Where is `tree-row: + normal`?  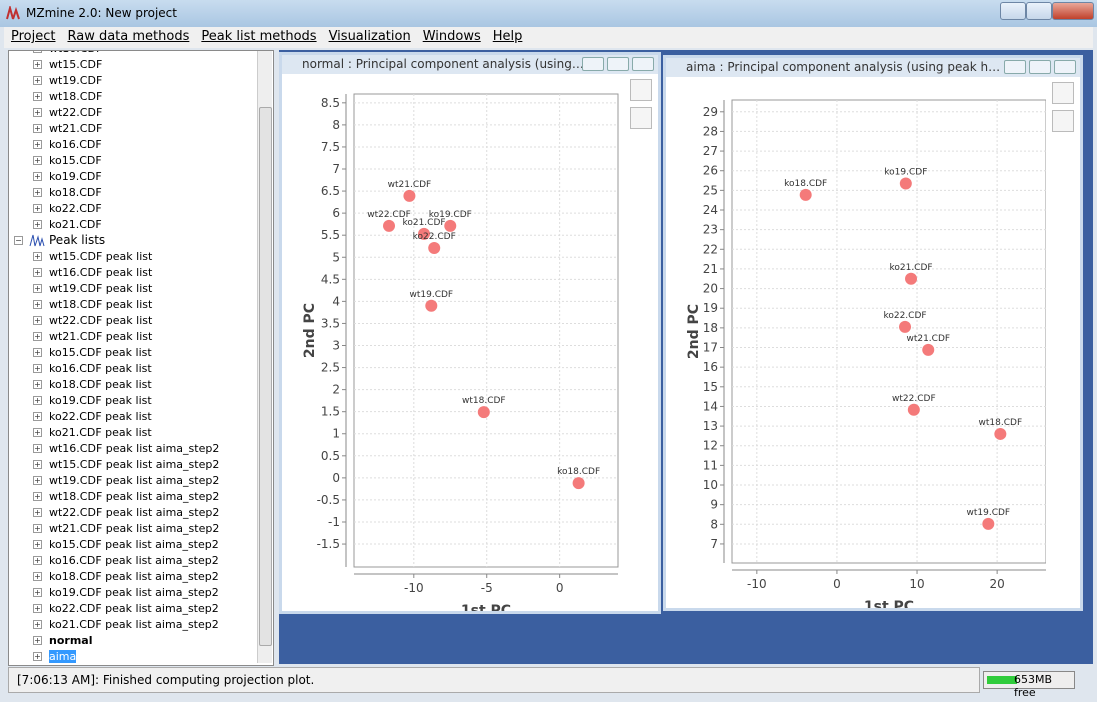 tree-row: + normal is located at coordinates (134, 641).